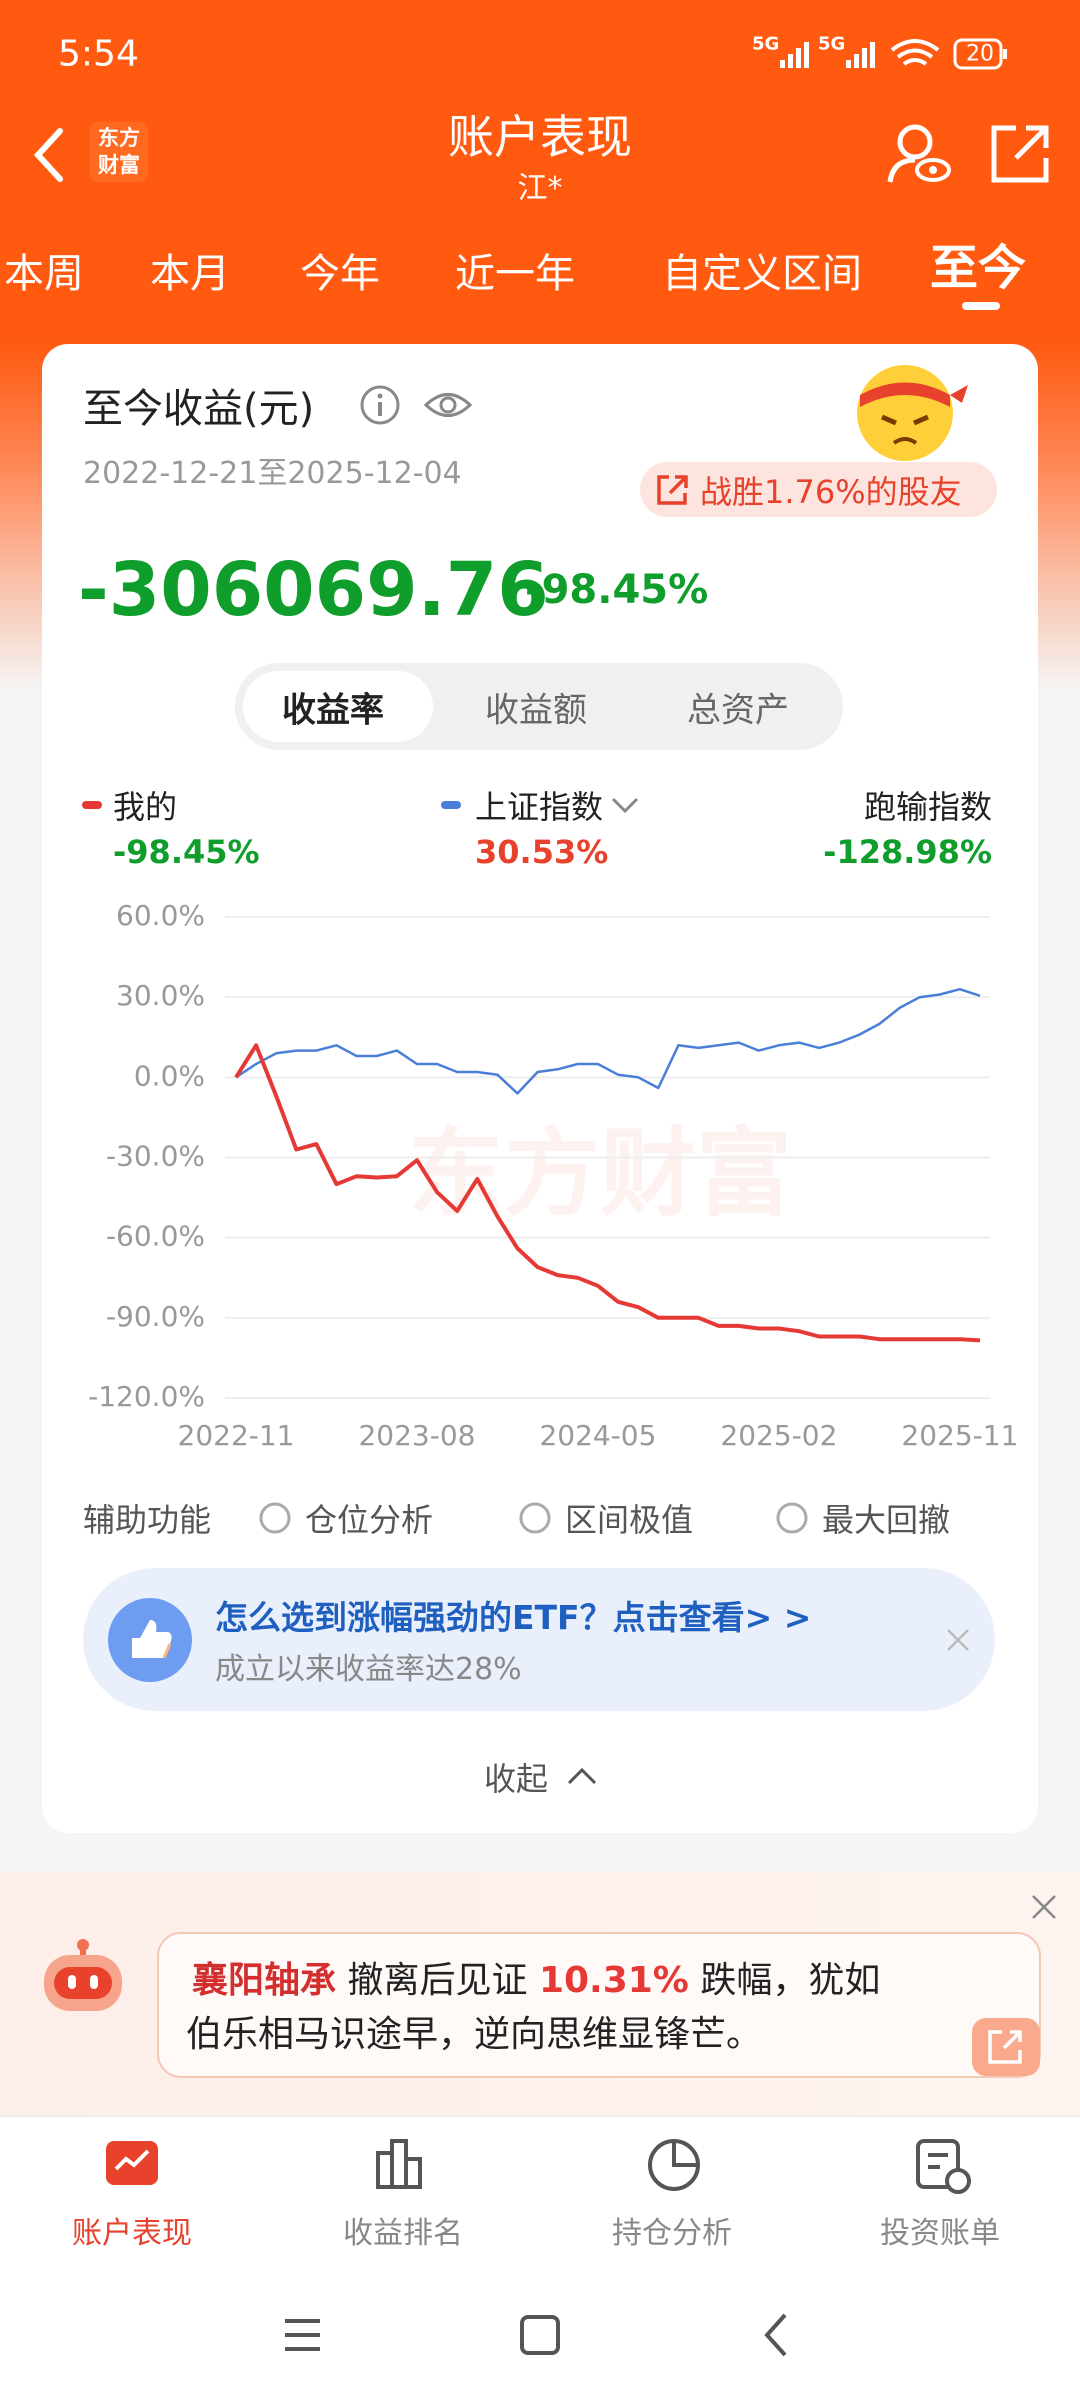 This screenshot has width=1080, height=2402. I want to click on legend-value: -128.98%, so click(907, 852).